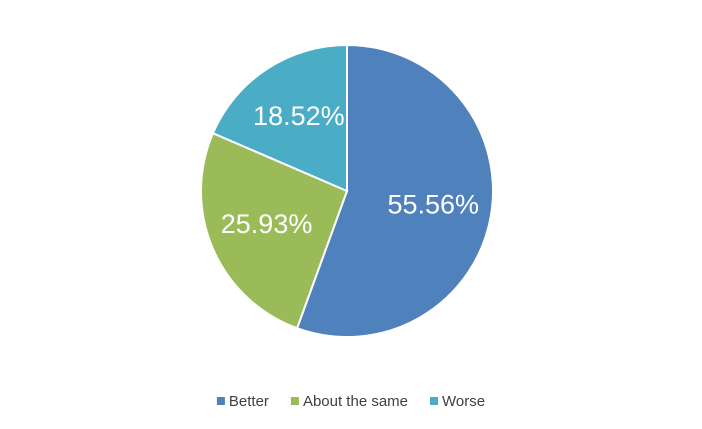 The width and height of the screenshot is (702, 429). I want to click on legend-label: Better, so click(249, 401).